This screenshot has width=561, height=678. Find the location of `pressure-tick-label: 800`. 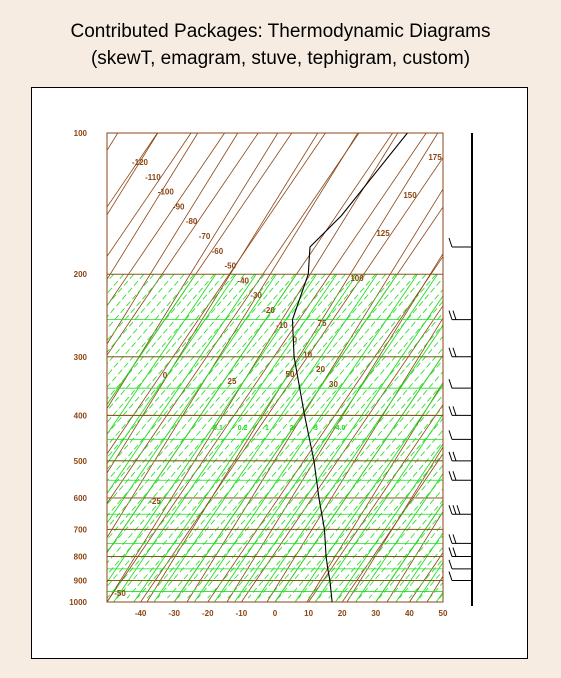

pressure-tick-label: 800 is located at coordinates (81, 557).